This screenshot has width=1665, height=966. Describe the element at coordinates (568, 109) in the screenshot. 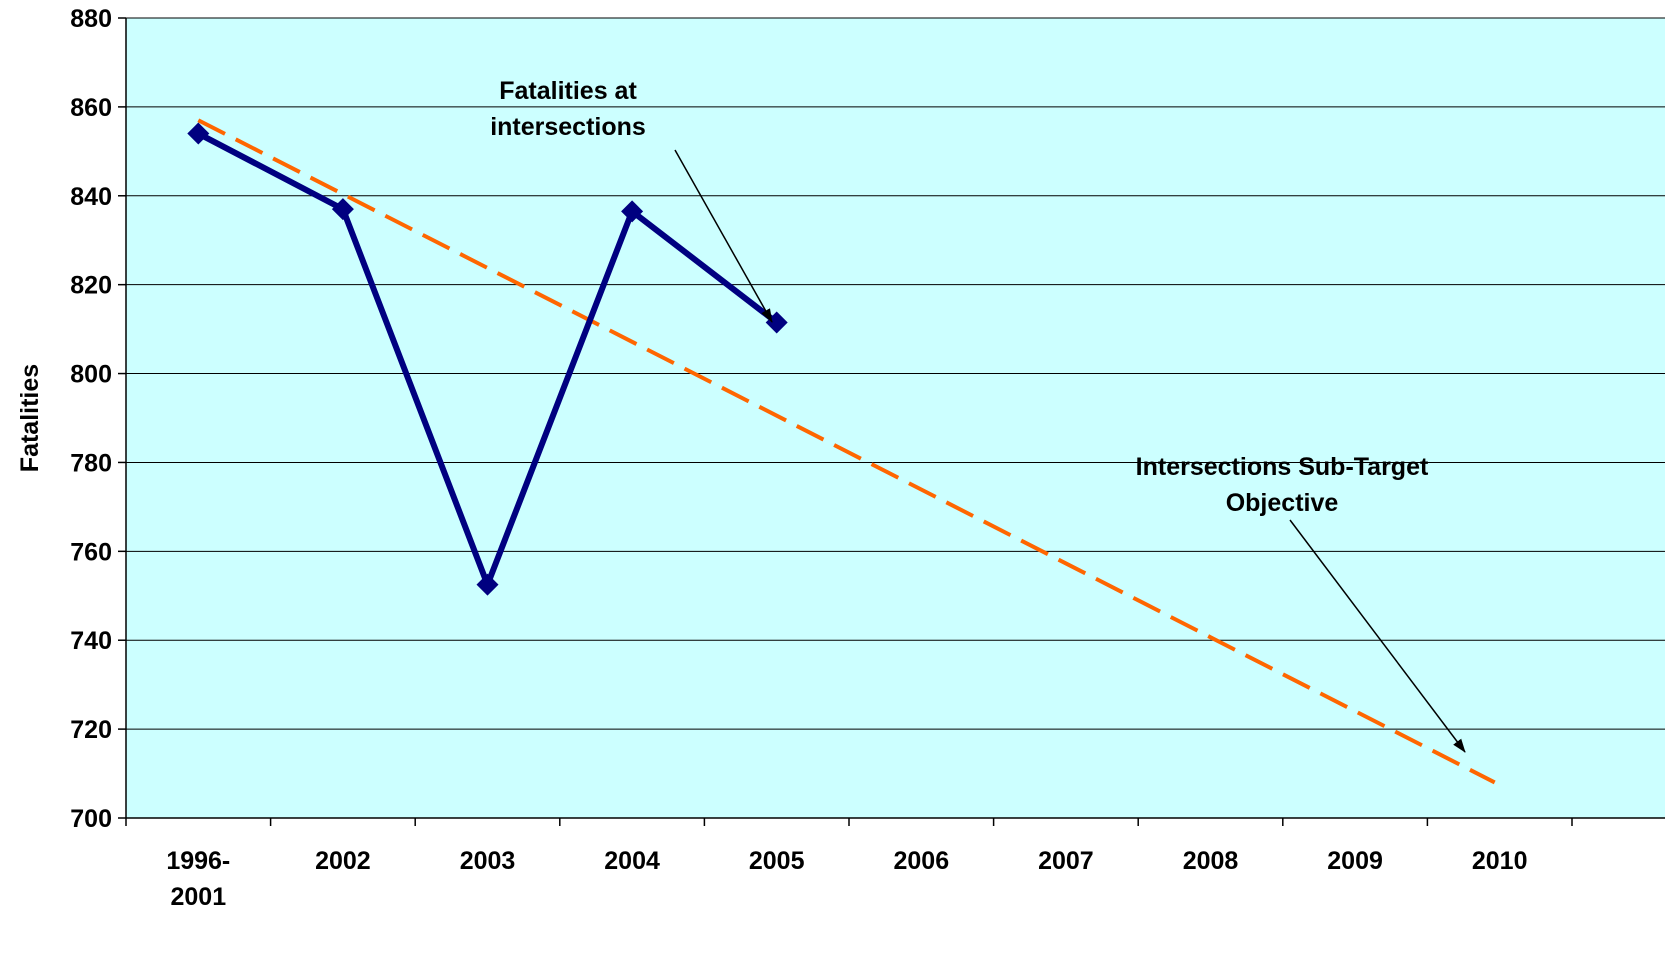

I see `annotation-label: Fatalities at intersections` at that location.